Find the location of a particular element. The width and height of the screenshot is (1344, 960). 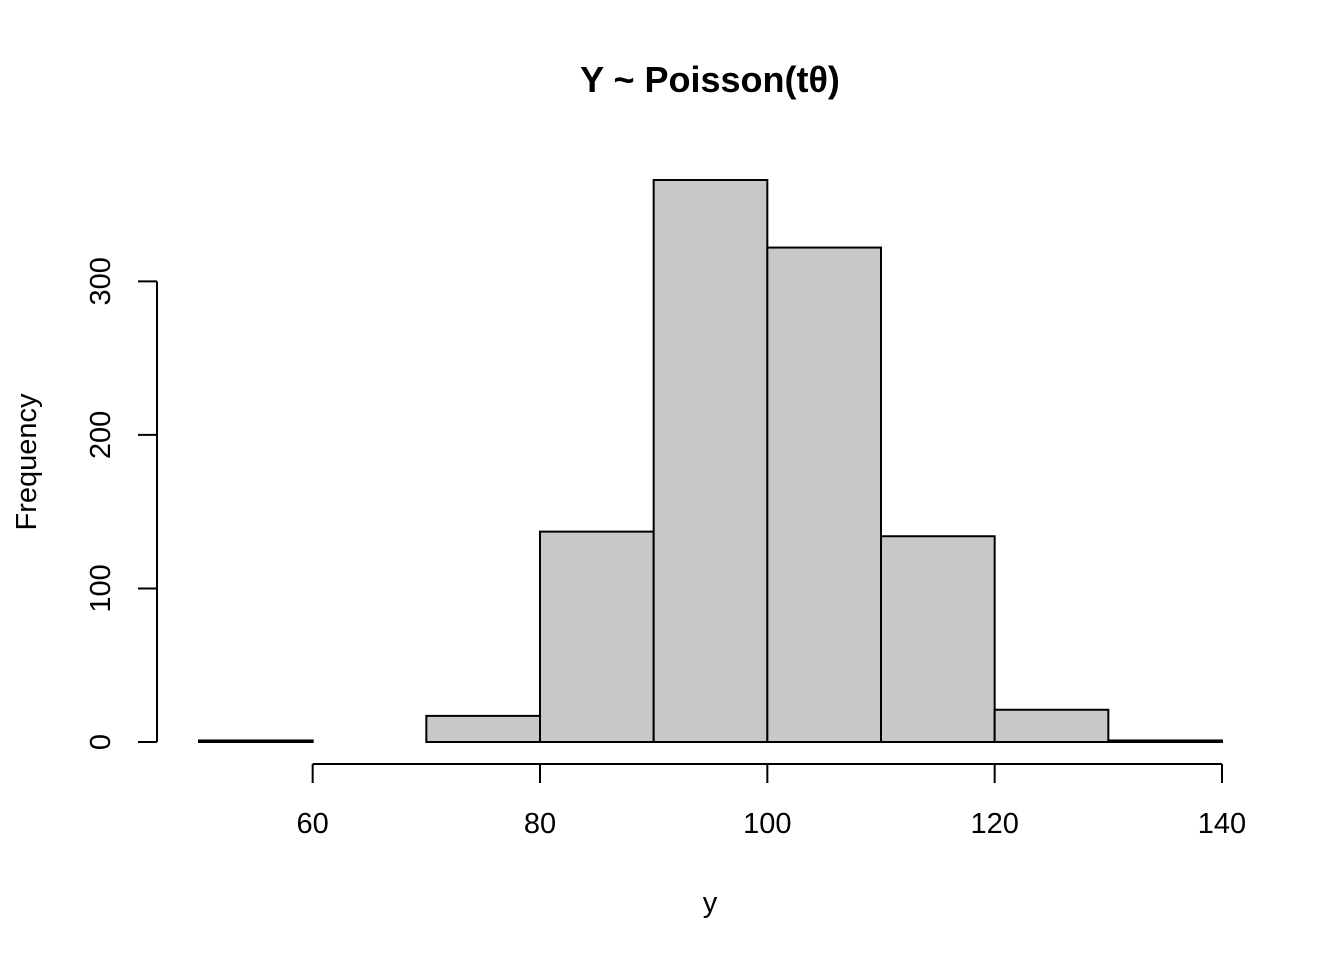

chart-title: Y ~ Poisson(tθ) is located at coordinates (710, 79).